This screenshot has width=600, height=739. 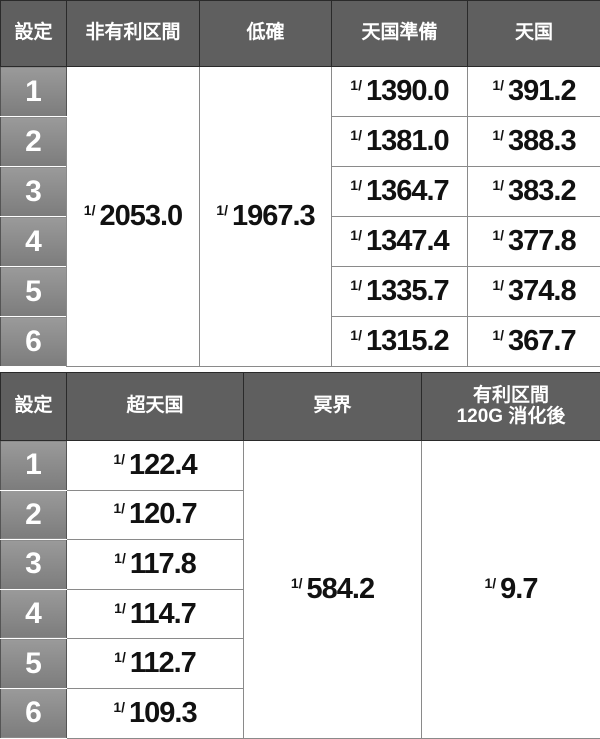 I want to click on heaven-cell: 1/391.2, so click(x=534, y=92).